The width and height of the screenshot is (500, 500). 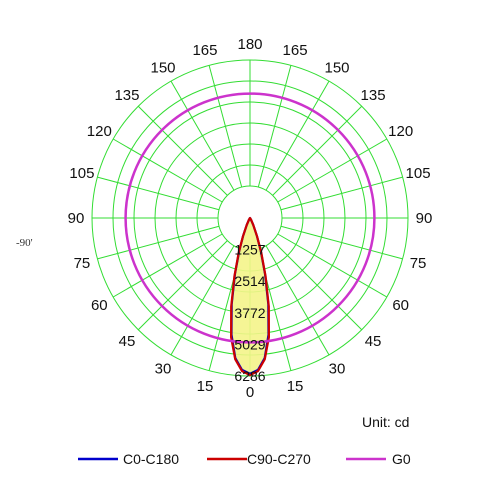 I want to click on angle-label-75: 75, so click(x=418, y=263).